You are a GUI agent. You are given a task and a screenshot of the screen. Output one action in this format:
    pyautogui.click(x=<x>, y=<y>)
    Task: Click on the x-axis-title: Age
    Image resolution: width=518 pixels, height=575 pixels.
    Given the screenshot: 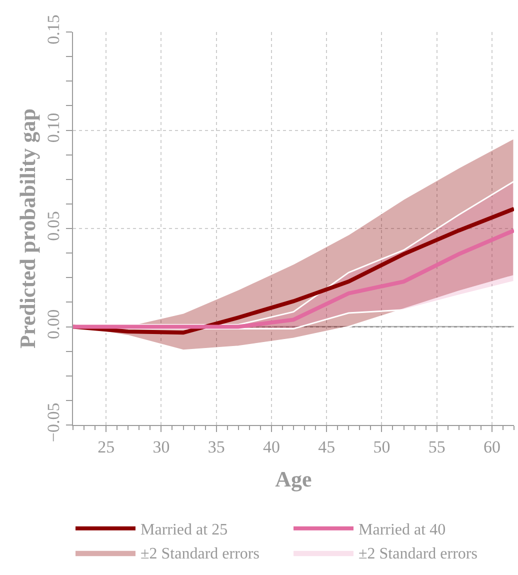 What is the action you would take?
    pyautogui.click(x=293, y=479)
    